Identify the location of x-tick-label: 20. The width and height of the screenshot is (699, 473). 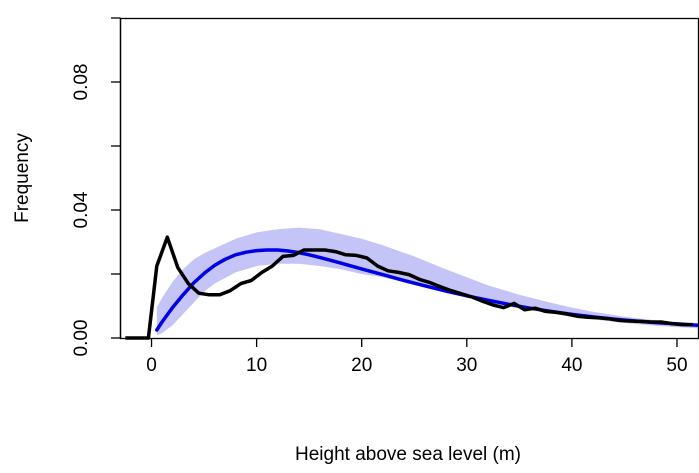
(361, 365).